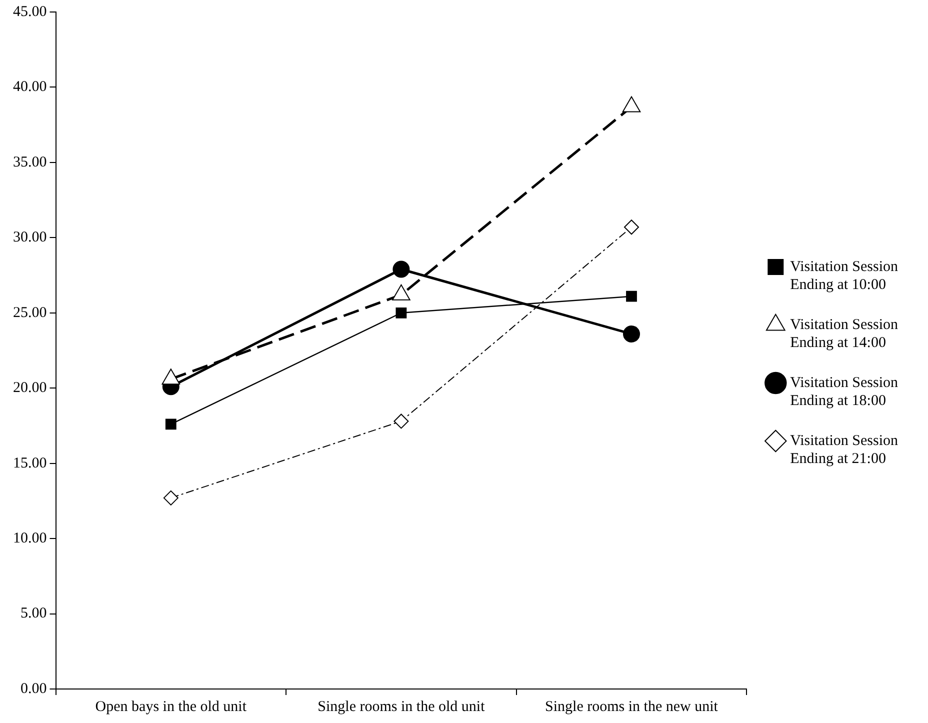 The height and width of the screenshot is (723, 928). Describe the element at coordinates (171, 706) in the screenshot. I see `x-tick-label: Open bays in the old unit` at that location.